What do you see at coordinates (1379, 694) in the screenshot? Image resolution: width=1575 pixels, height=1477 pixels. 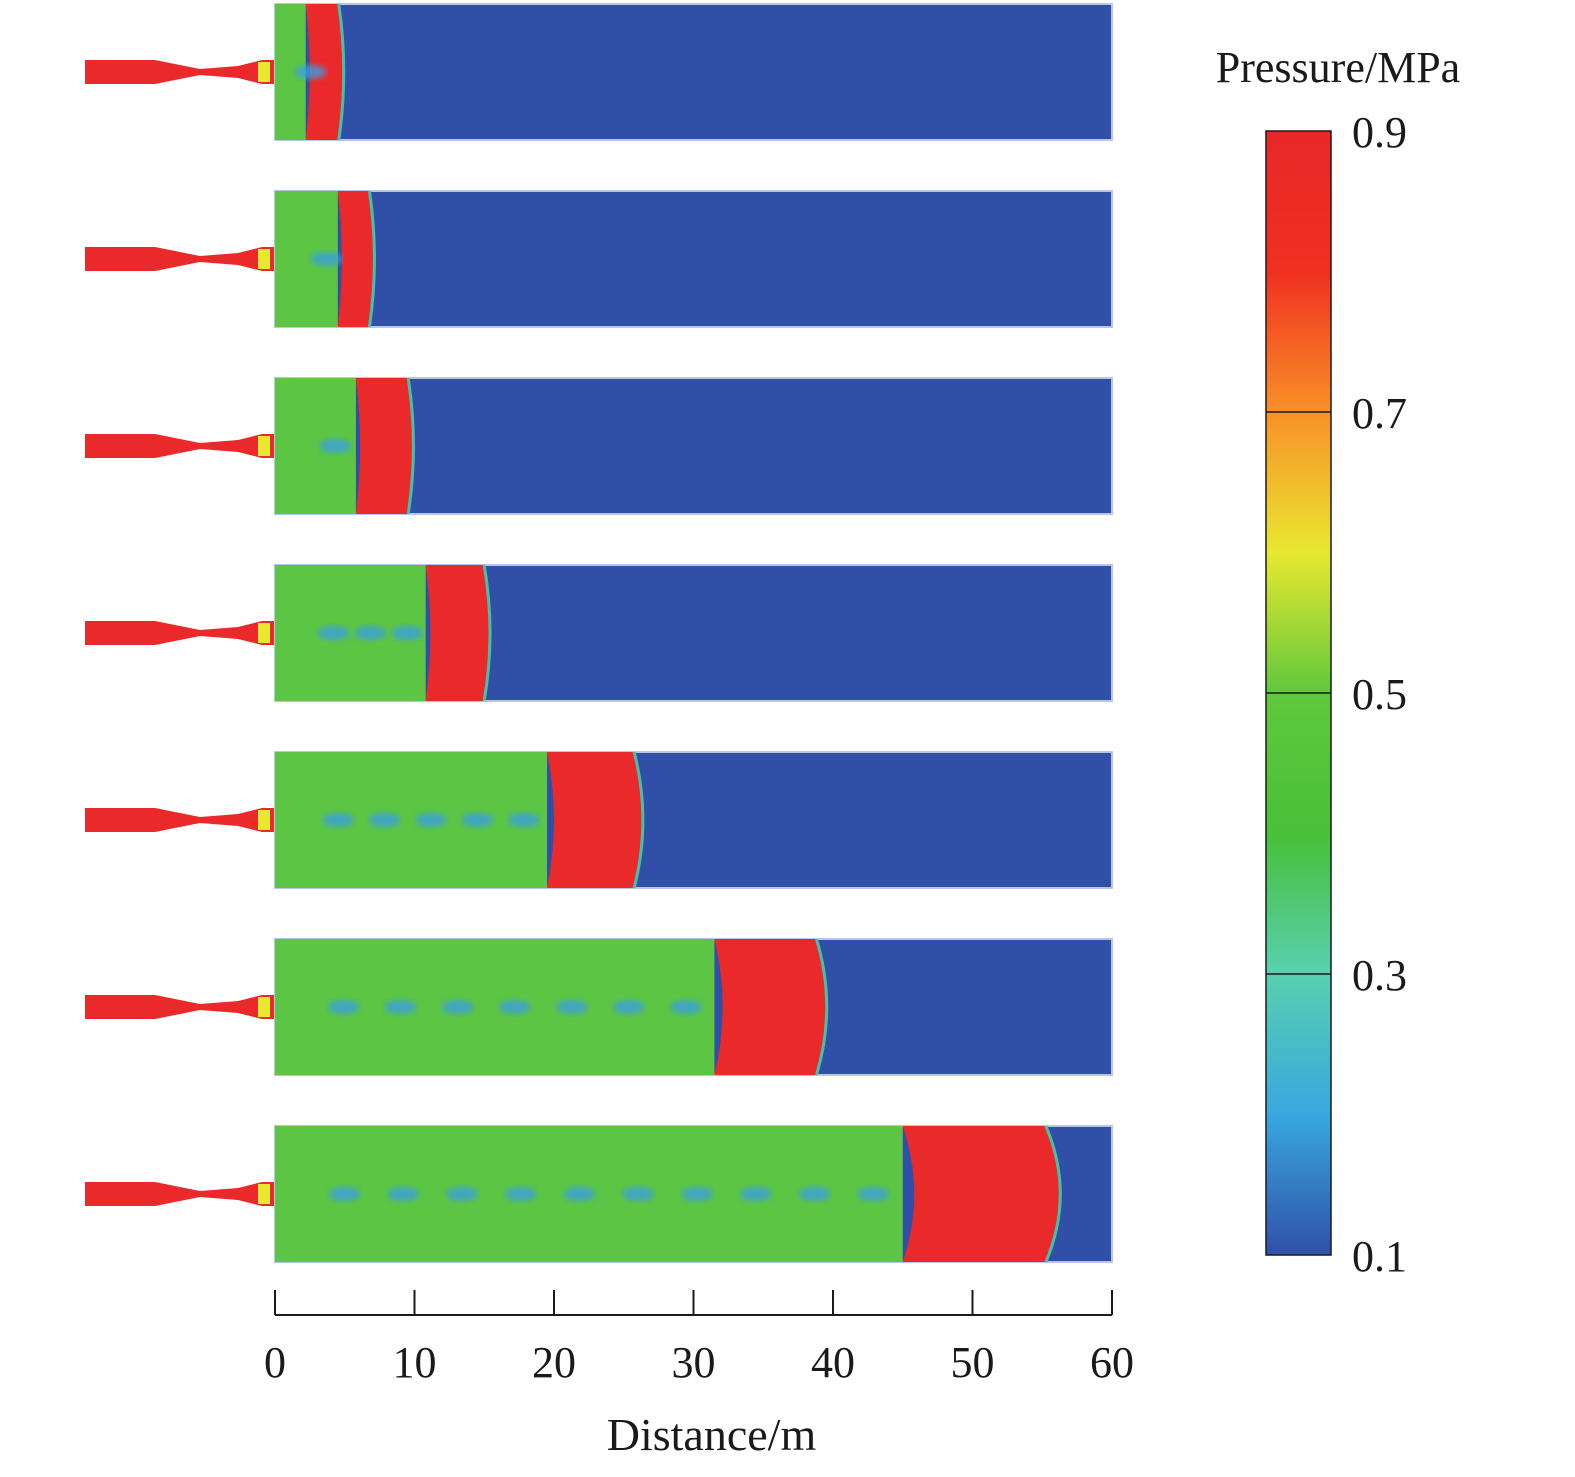 I see `colorbar-tick-label-0.5: 0.5` at bounding box center [1379, 694].